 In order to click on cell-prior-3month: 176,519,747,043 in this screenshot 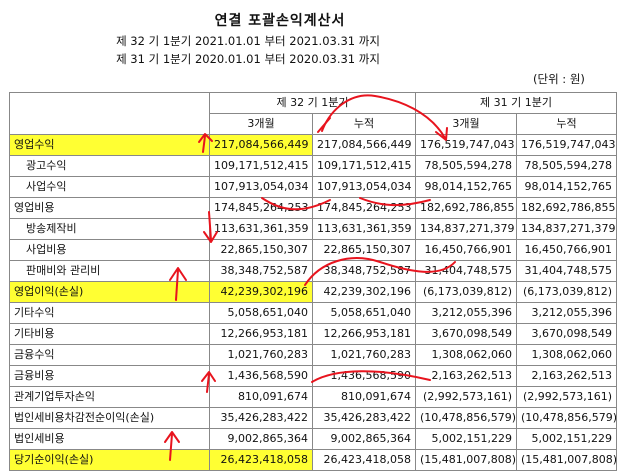, I will do `click(466, 145)`.